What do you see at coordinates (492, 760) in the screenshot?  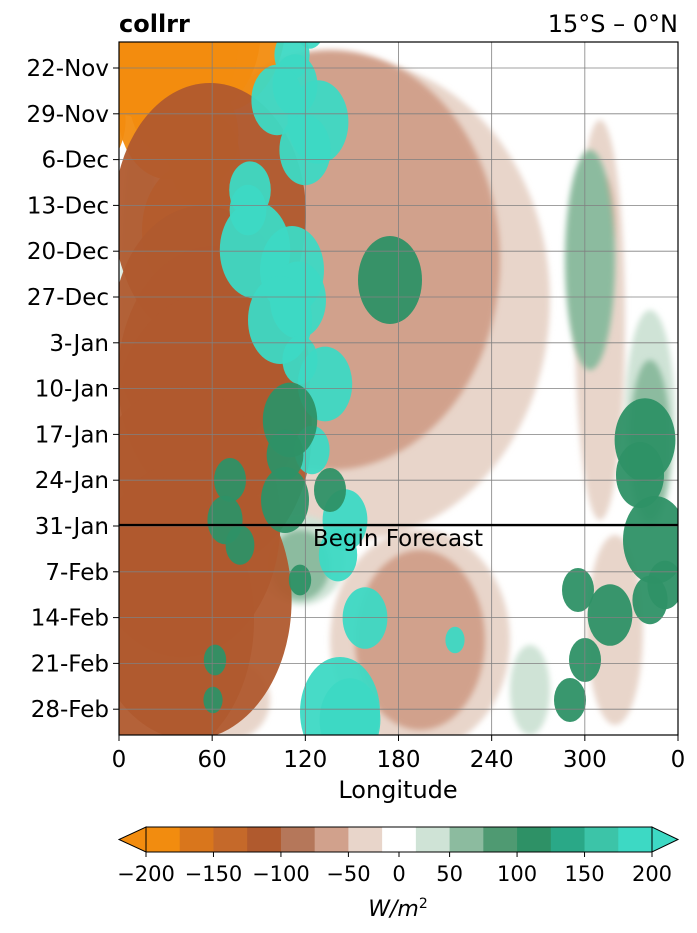 I see `x-tick-label: 240` at bounding box center [492, 760].